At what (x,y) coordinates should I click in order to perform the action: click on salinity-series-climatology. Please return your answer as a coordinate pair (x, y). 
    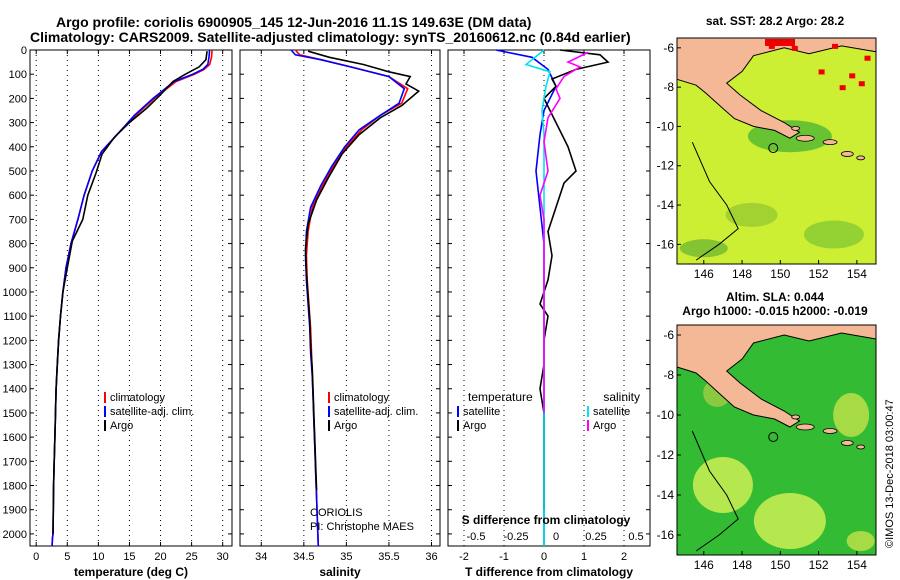
    Looking at the image, I should click on (351, 298).